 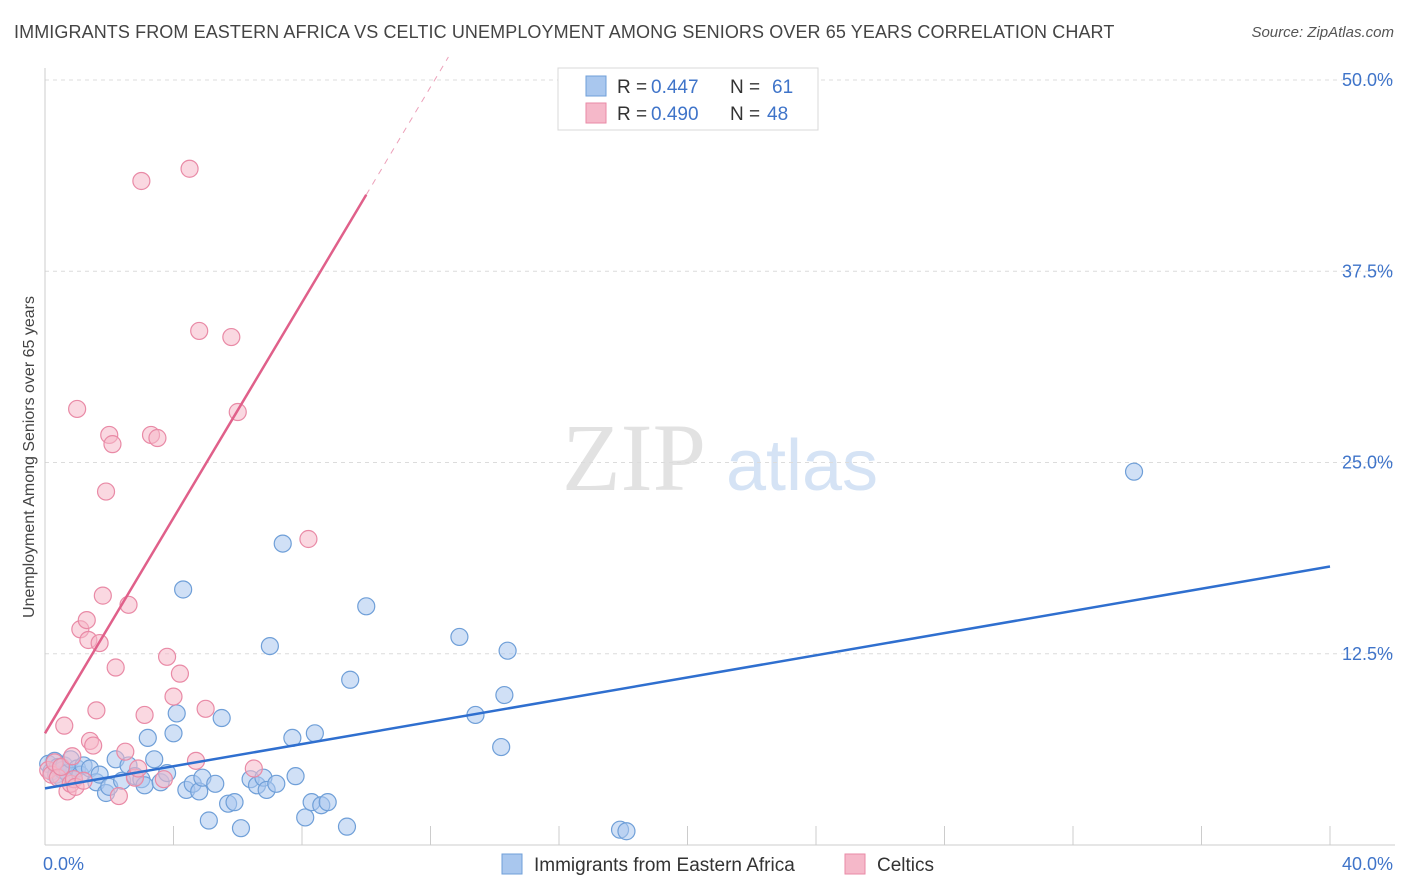 I want to click on y-tick-label: 12.5%, so click(x=1367, y=654).